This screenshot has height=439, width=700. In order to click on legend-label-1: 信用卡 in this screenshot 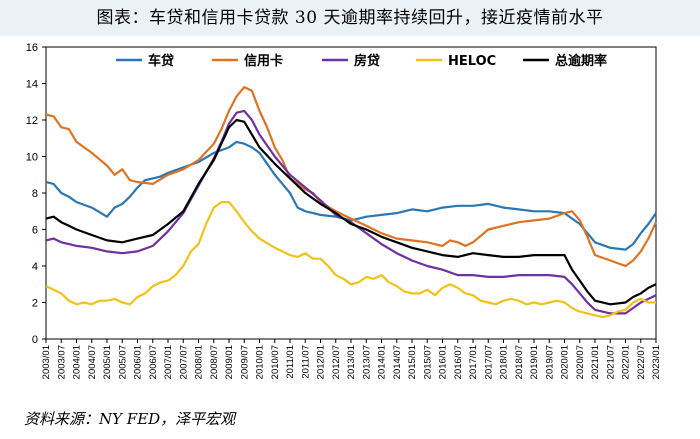, I will do `click(263, 61)`.